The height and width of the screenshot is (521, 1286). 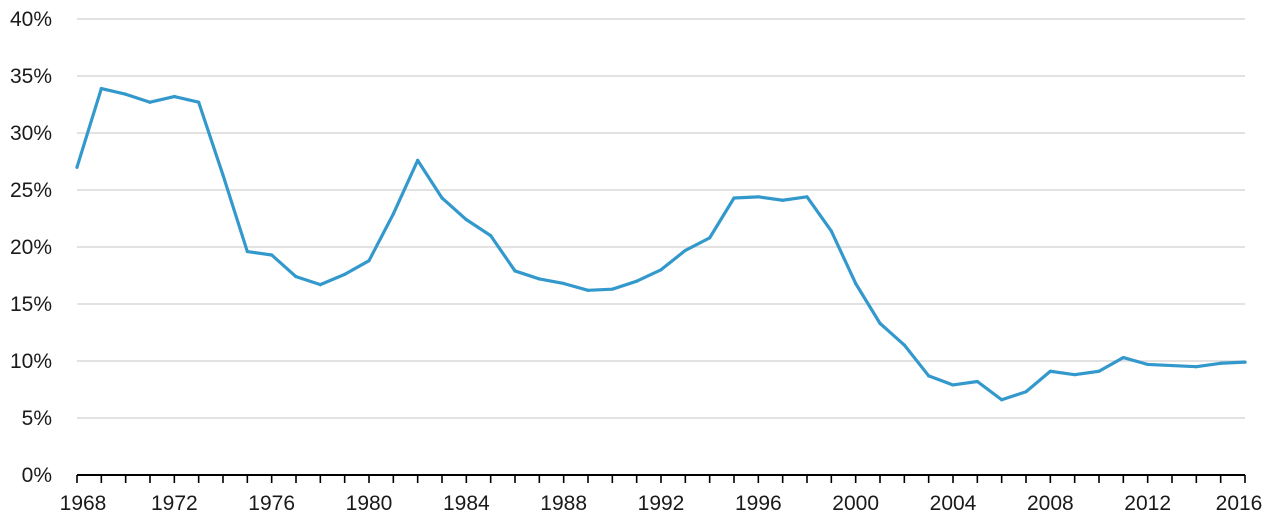 What do you see at coordinates (31, 133) in the screenshot?
I see `y-tick-label: 30%` at bounding box center [31, 133].